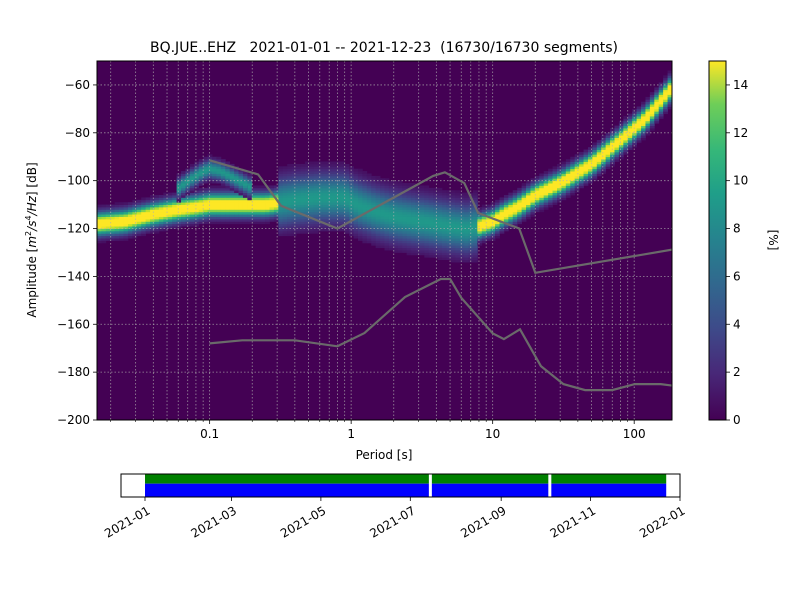 This screenshot has height=600, width=800. What do you see at coordinates (483, 521) in the screenshot?
I see `timeline-tick-label: 2021-09` at bounding box center [483, 521].